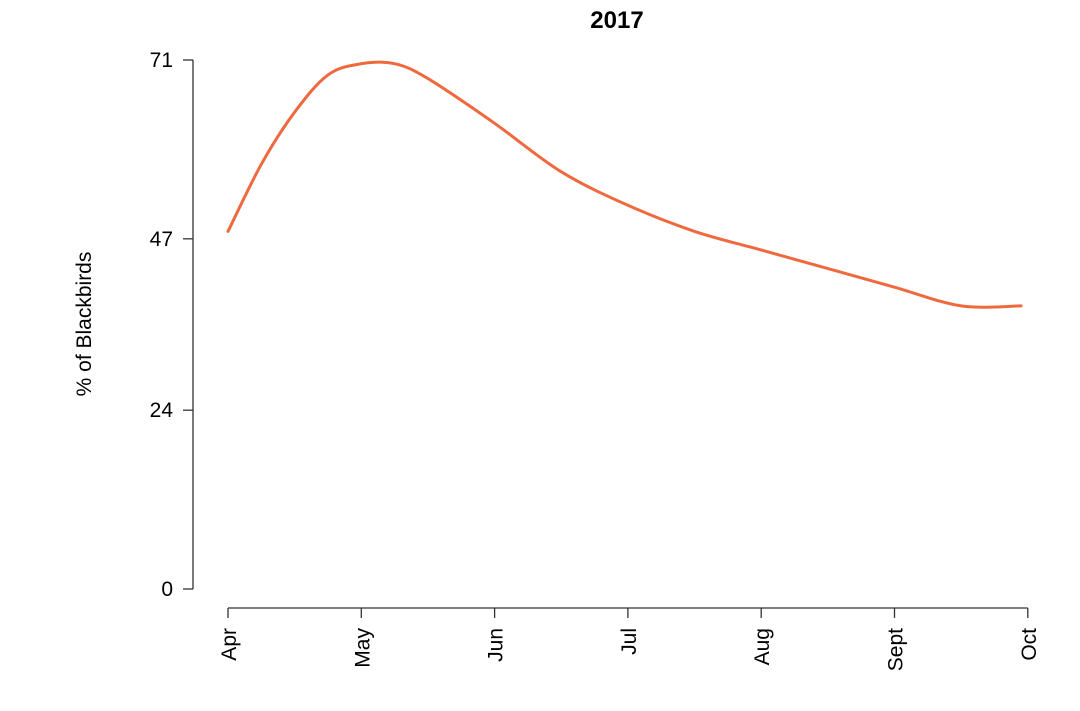 The image size is (1080, 711). Describe the element at coordinates (162, 410) in the screenshot. I see `y-tick-label: 24` at that location.